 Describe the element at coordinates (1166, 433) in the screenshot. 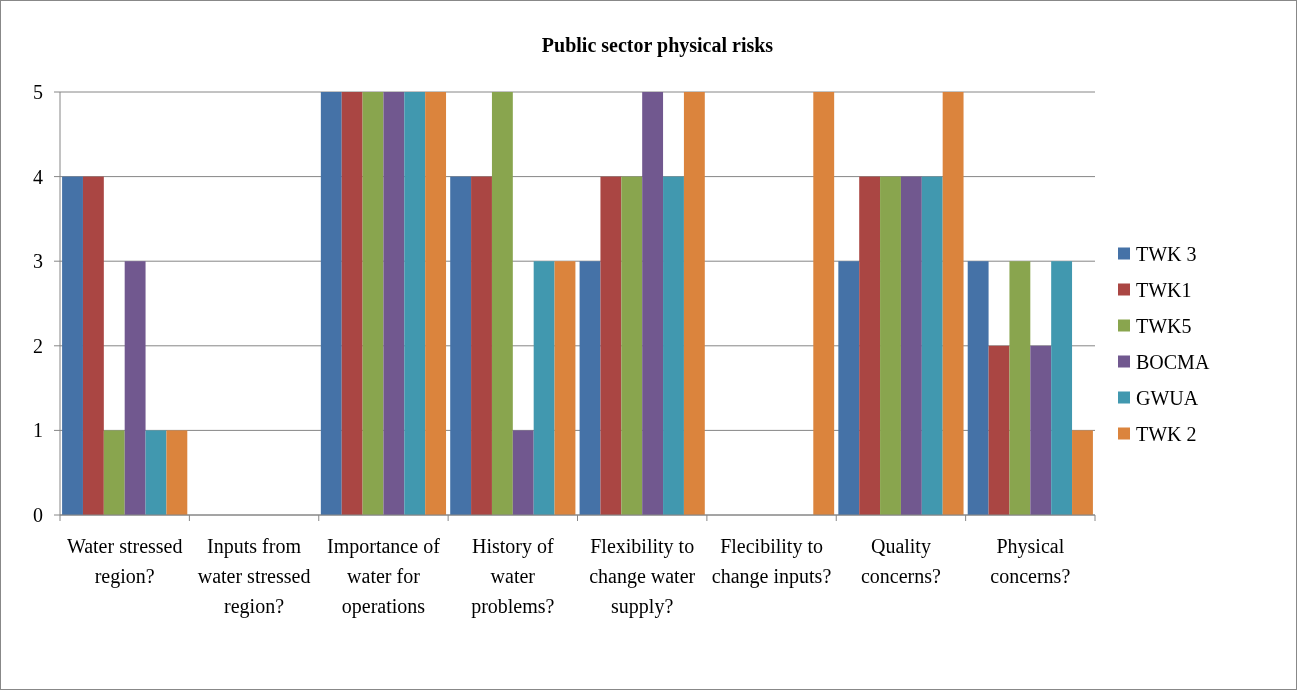

I see `legend-label: TWK 2` at that location.